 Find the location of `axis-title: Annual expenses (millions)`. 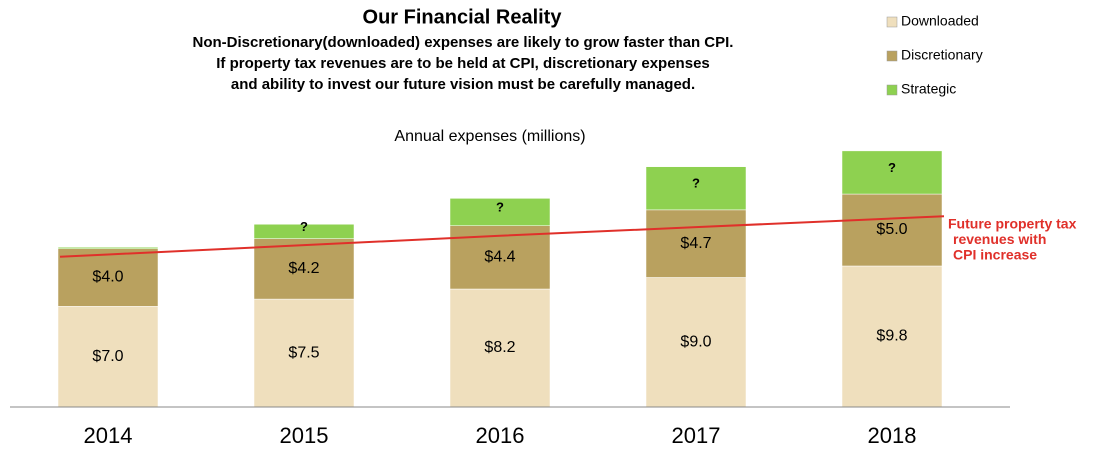

axis-title: Annual expenses (millions) is located at coordinates (489, 136).